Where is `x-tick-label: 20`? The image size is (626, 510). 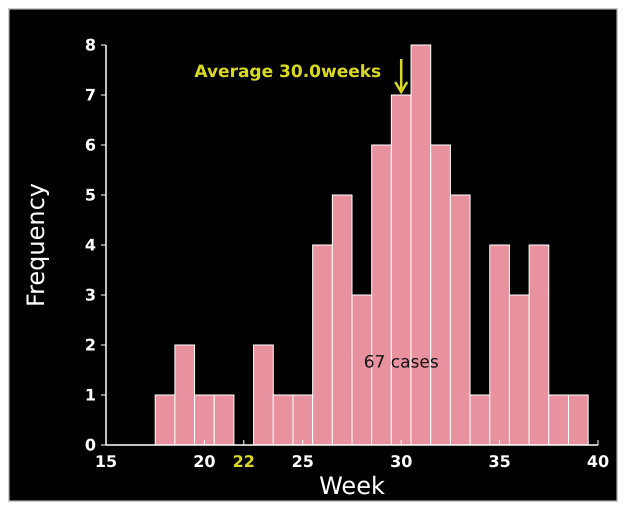
x-tick-label: 20 is located at coordinates (204, 461).